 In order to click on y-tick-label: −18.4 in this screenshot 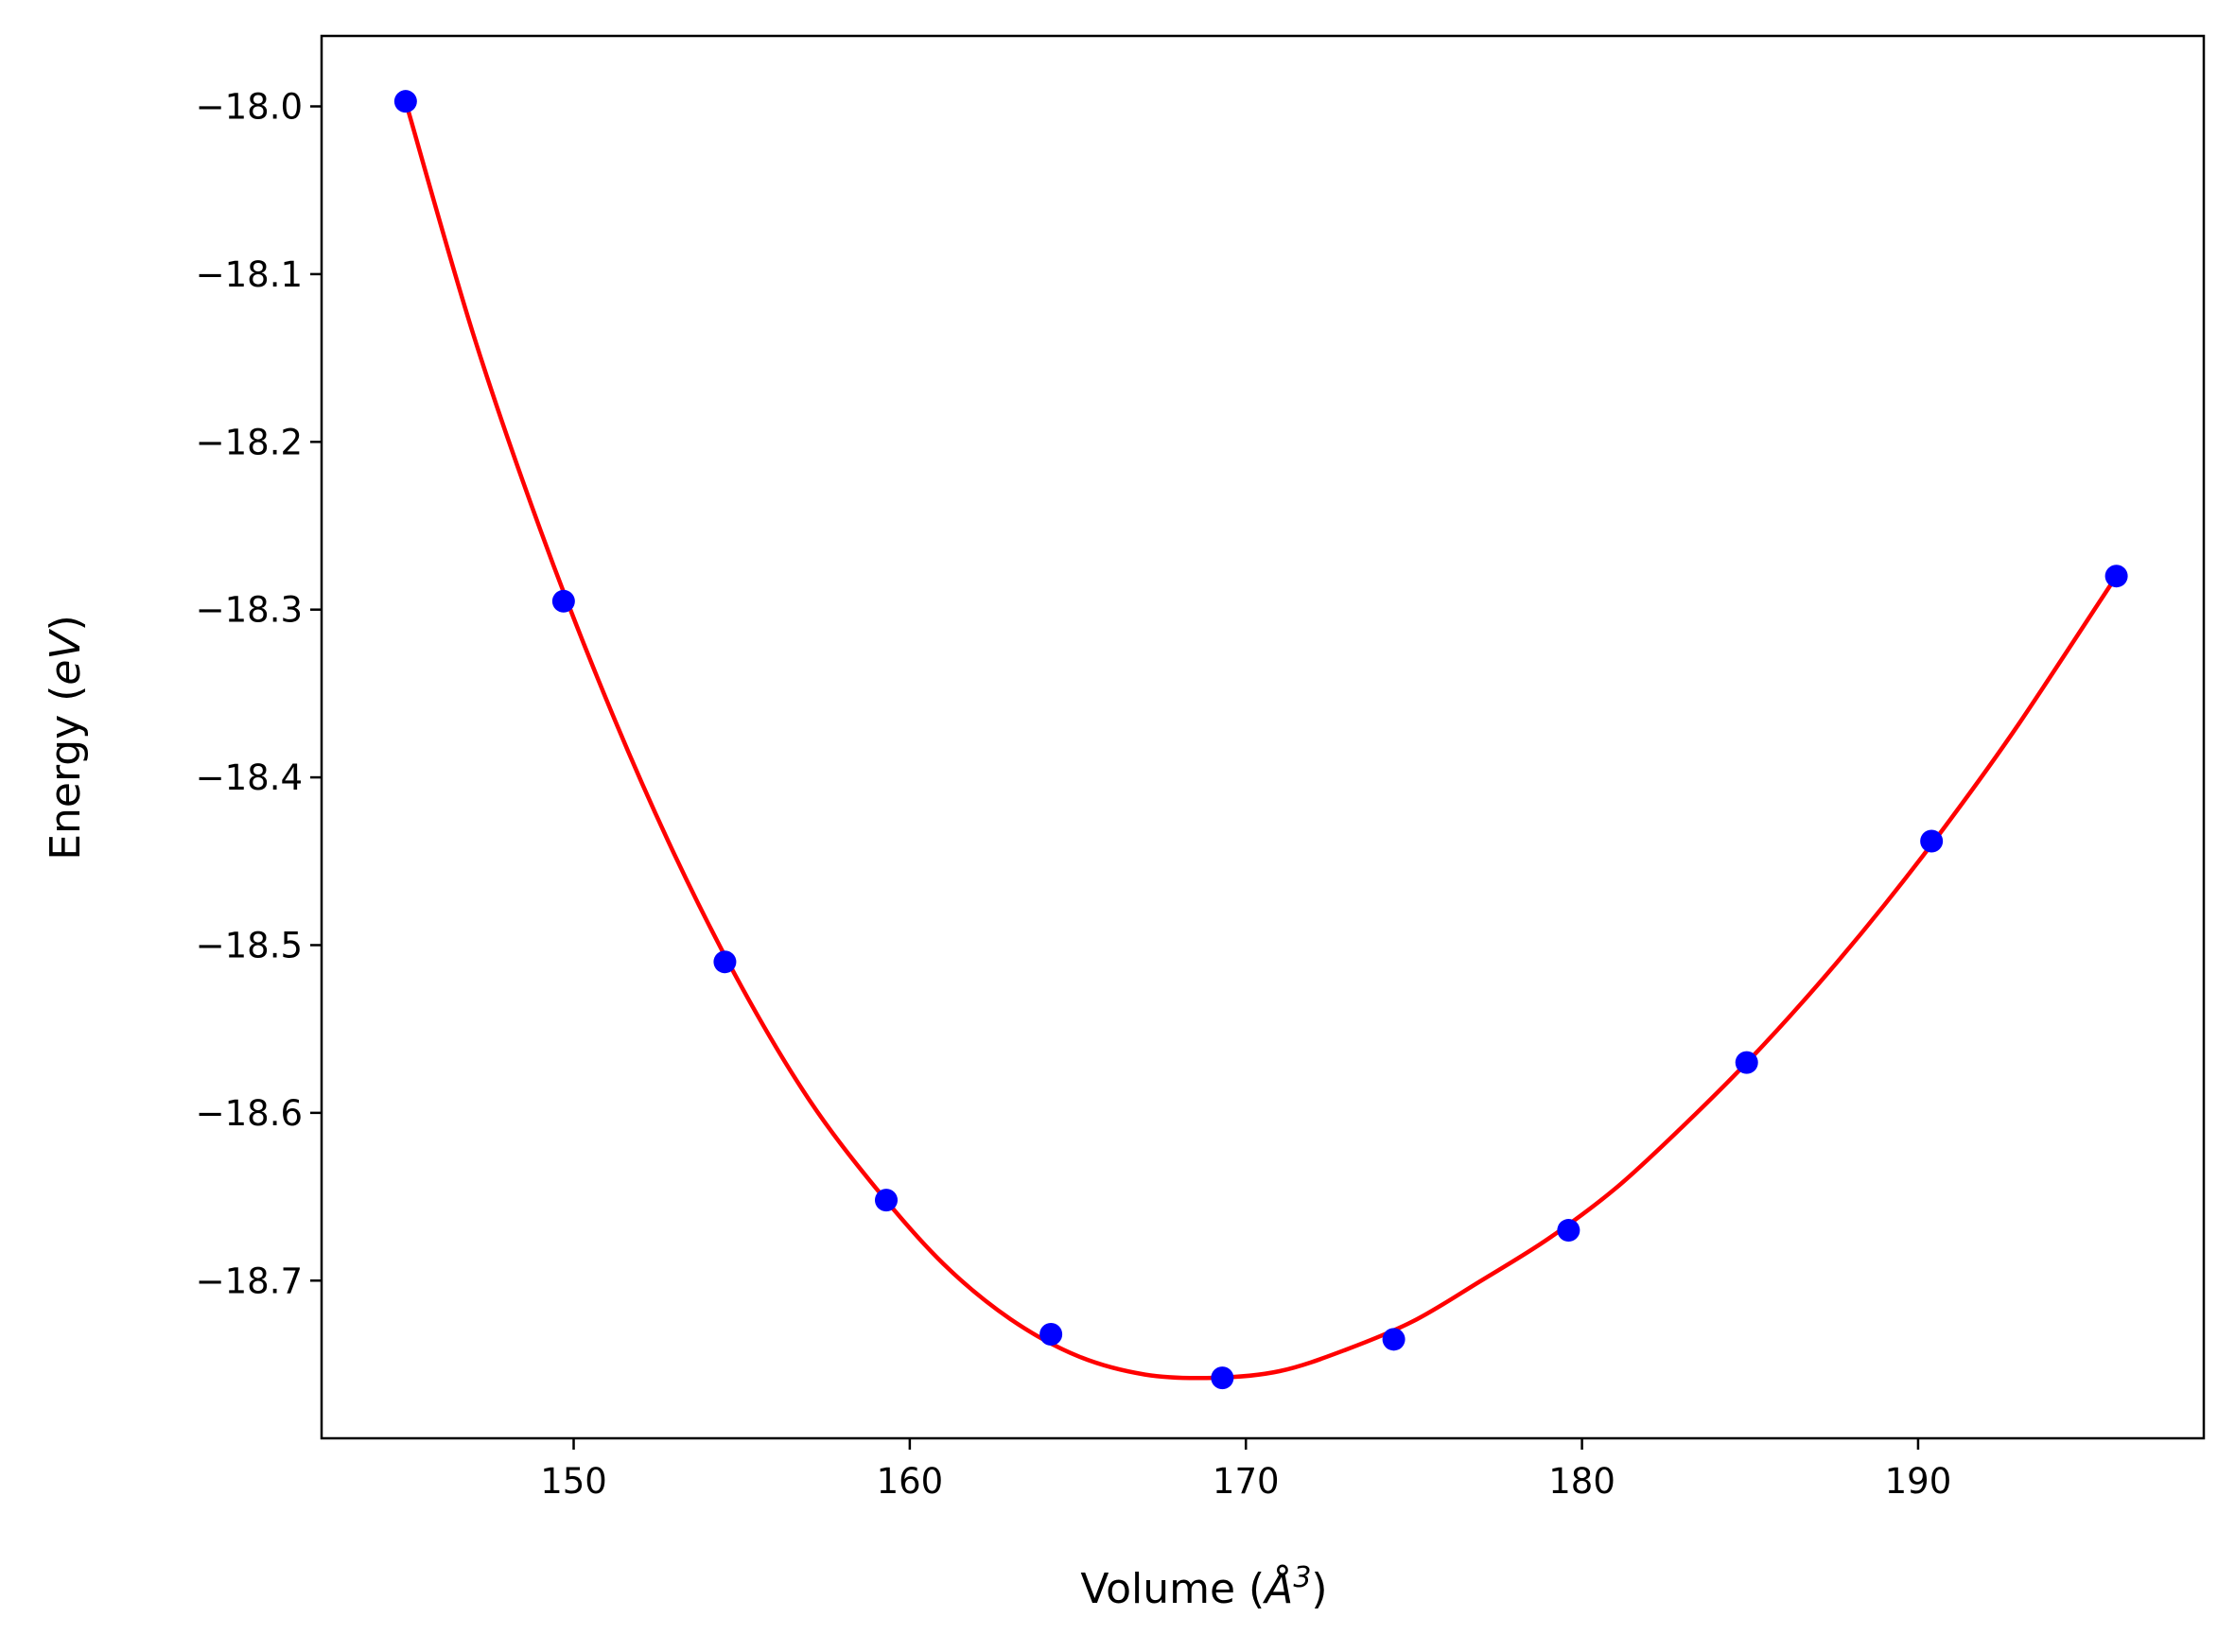, I will do `click(249, 778)`.